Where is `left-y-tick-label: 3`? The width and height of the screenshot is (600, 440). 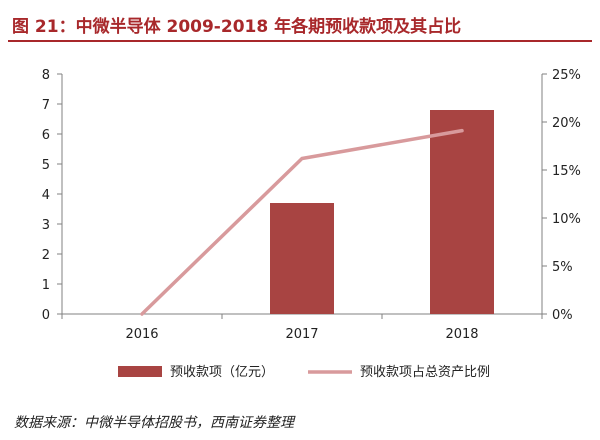
left-y-tick-label: 3 is located at coordinates (46, 225).